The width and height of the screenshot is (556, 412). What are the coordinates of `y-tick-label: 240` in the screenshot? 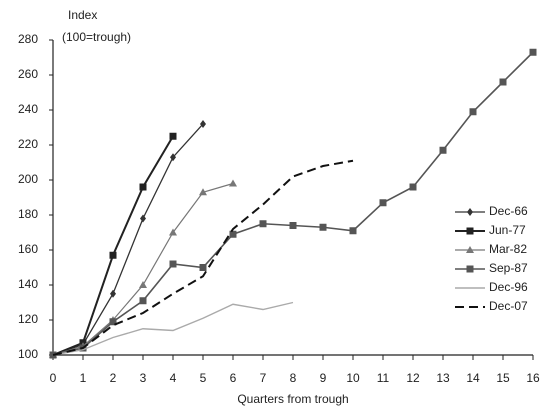 It's located at (28, 109).